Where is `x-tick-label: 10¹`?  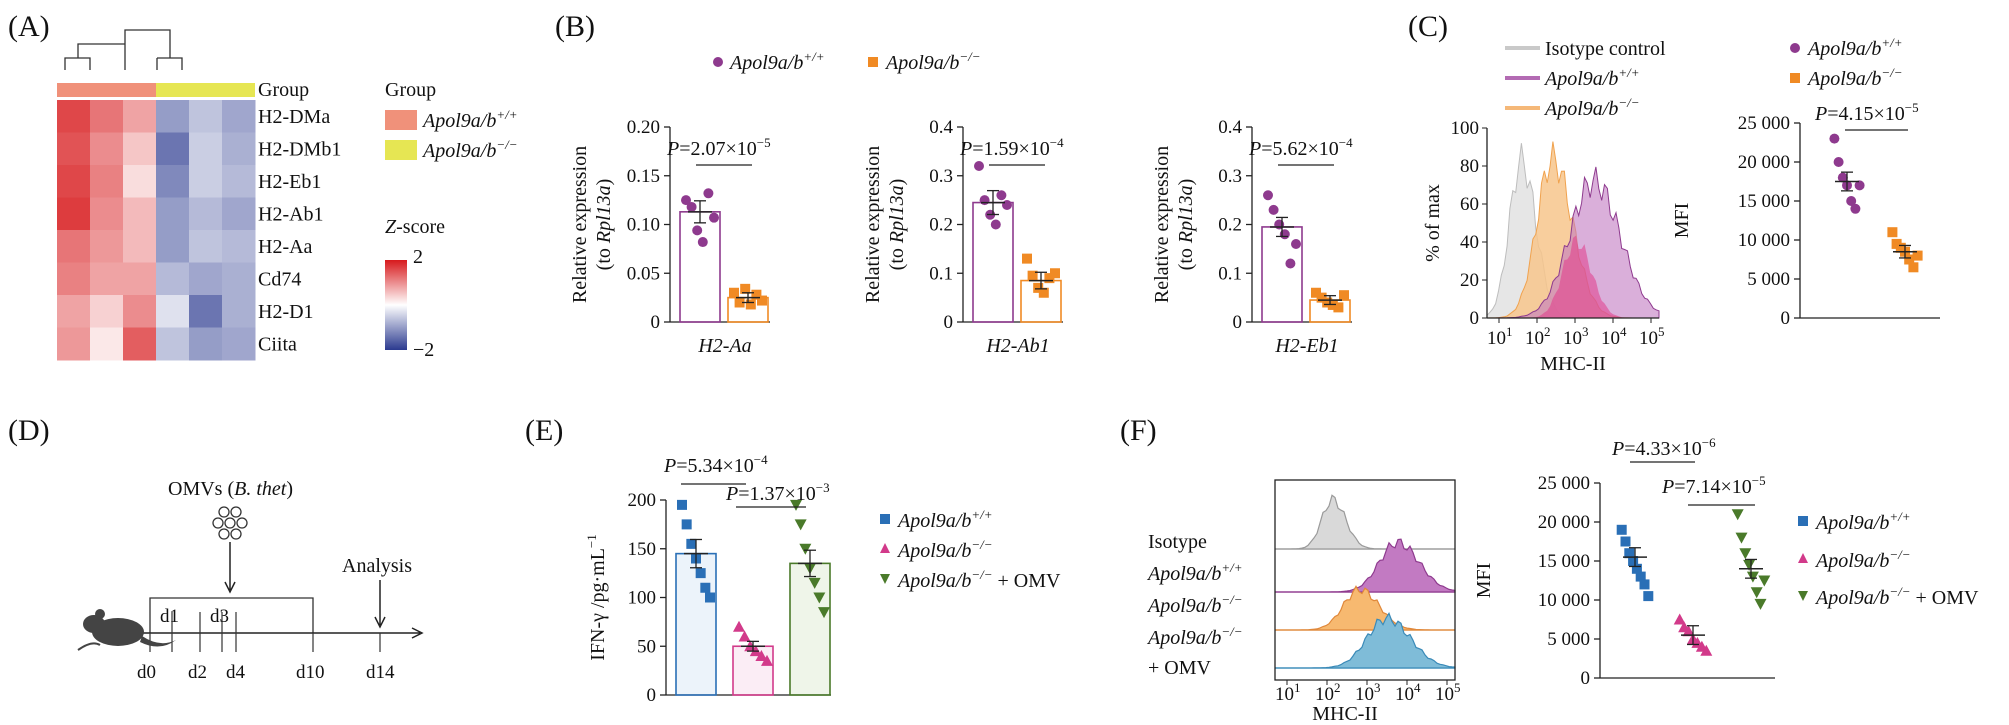 x-tick-label: 10¹ is located at coordinates (1288, 692).